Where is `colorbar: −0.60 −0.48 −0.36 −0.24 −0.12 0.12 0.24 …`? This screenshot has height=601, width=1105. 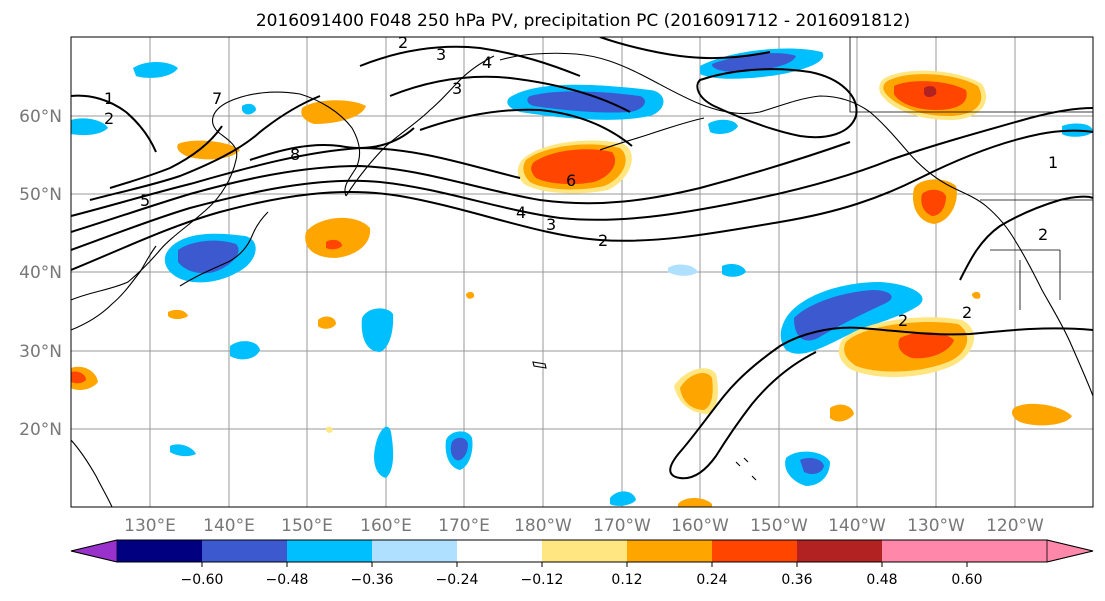
colorbar: −0.60 −0.48 −0.36 −0.24 −0.12 0.12 0.24 … is located at coordinates (582, 563).